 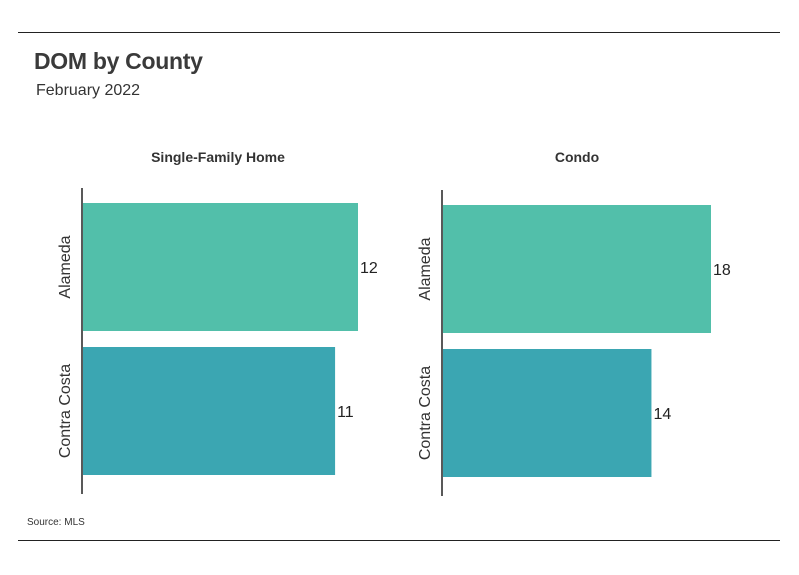 What do you see at coordinates (56, 522) in the screenshot?
I see `source-note: Source: MLS` at bounding box center [56, 522].